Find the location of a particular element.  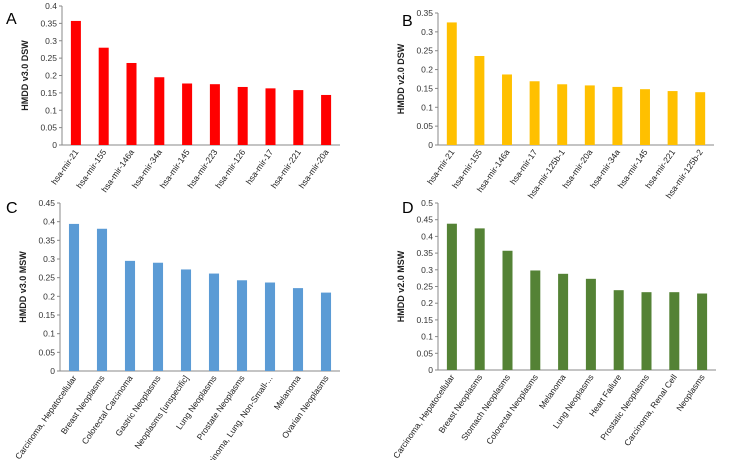

panel-label: D is located at coordinates (408, 208).